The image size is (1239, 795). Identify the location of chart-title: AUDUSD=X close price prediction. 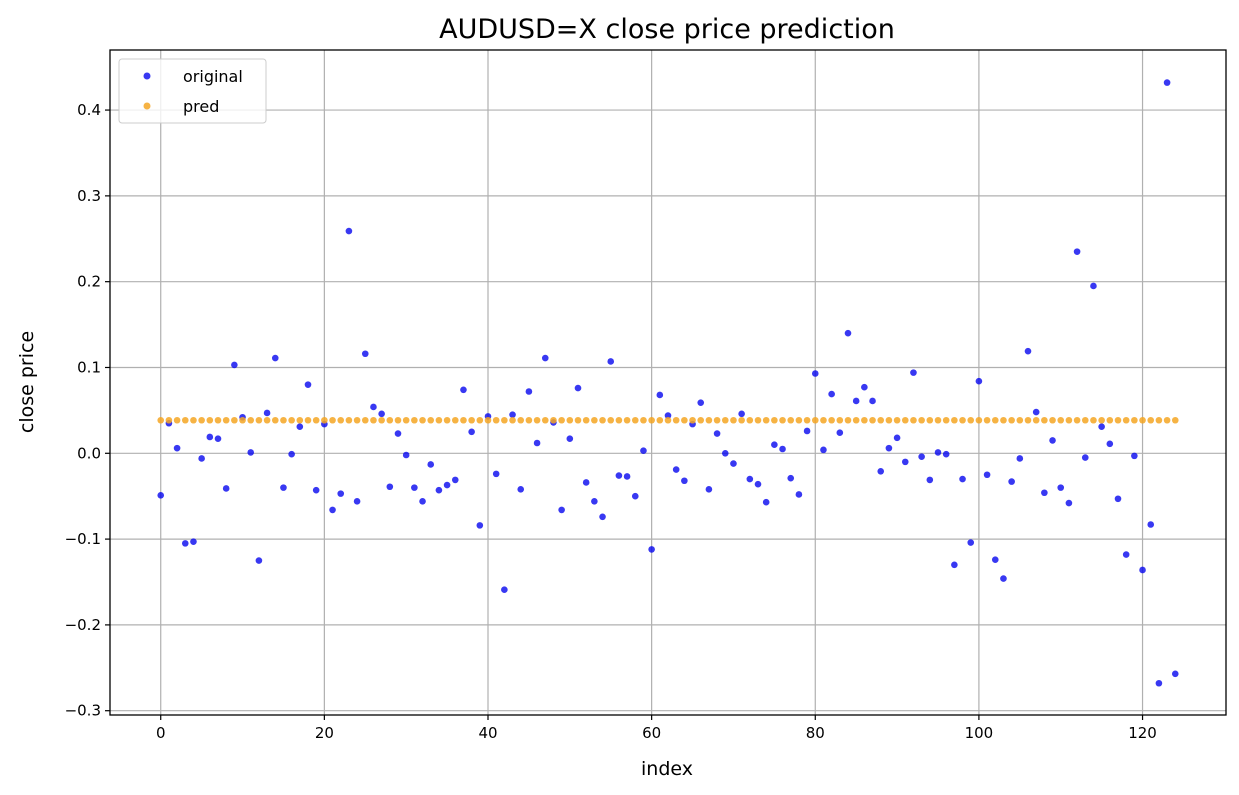
(667, 29).